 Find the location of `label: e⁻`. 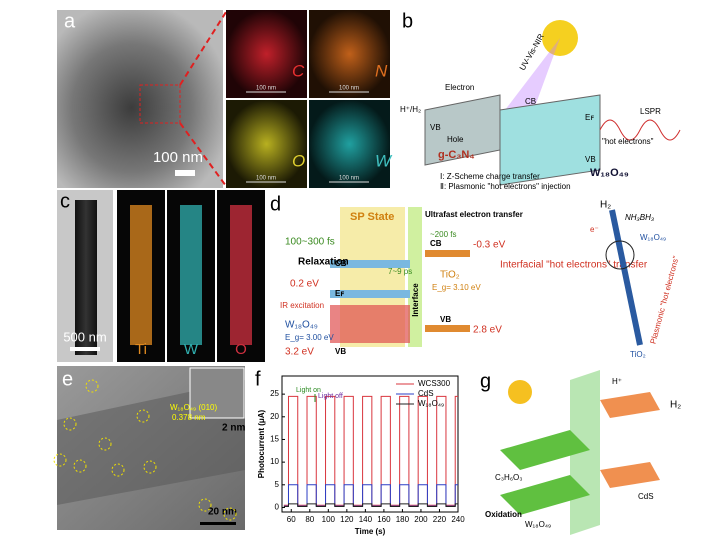

label: e⁻ is located at coordinates (594, 229).